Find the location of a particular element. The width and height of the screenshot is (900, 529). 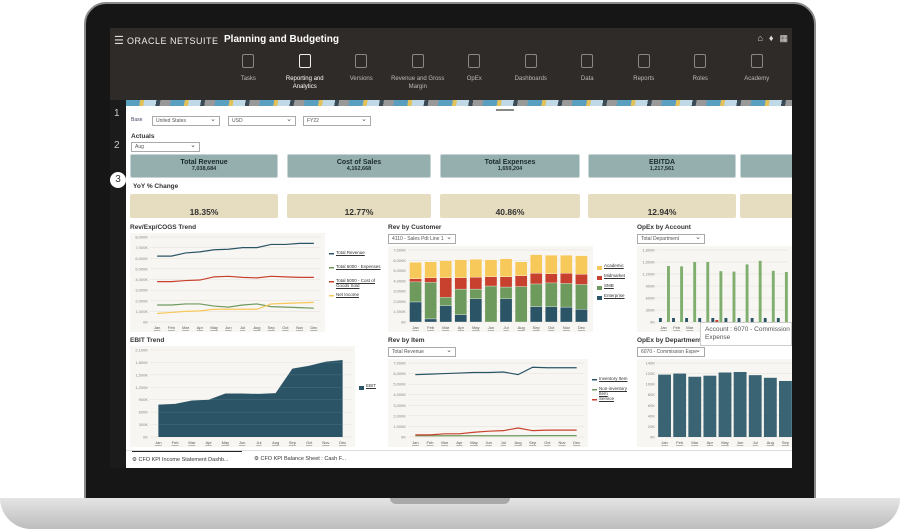

legend-label: SMB is located at coordinates (609, 285).